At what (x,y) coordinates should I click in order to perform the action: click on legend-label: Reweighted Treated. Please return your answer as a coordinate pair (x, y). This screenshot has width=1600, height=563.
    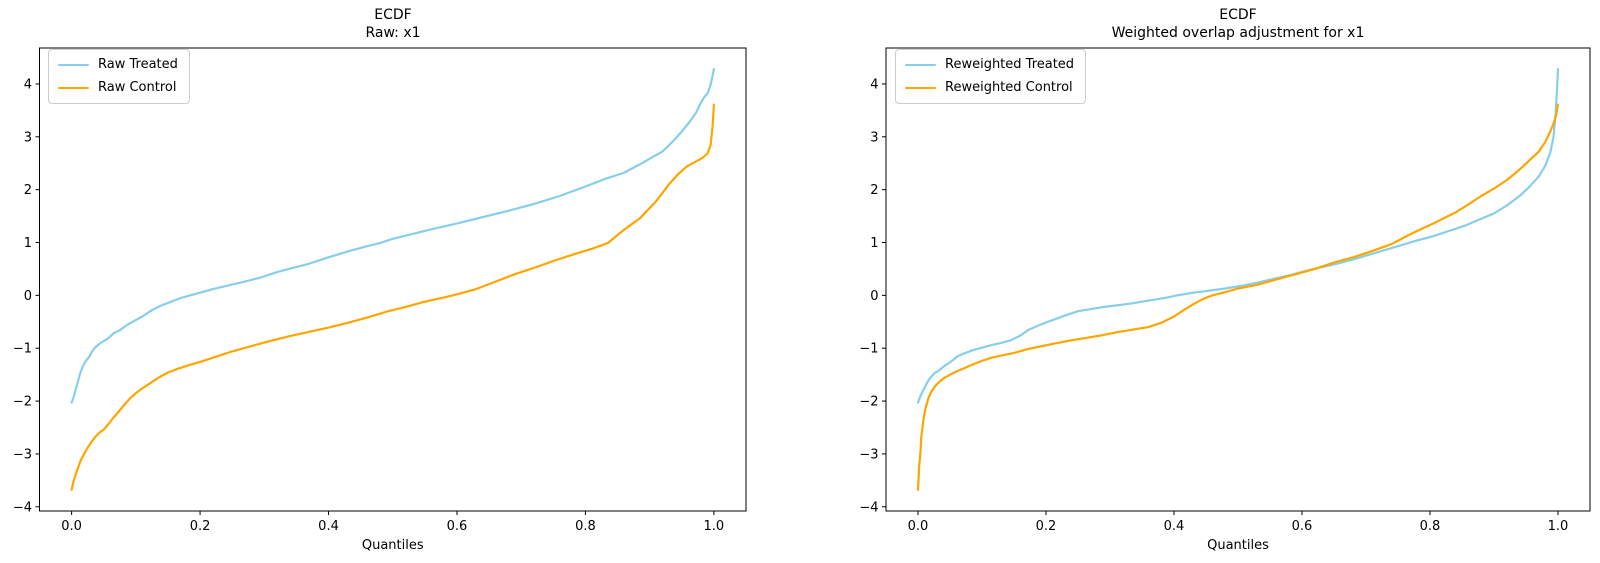
    Looking at the image, I should click on (1010, 64).